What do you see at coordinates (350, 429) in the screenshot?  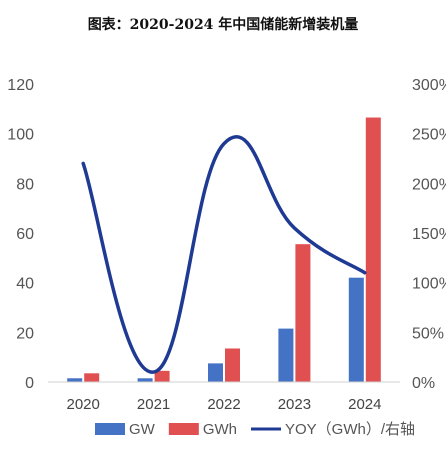 I see `legend-label: YOY（GWh）/右轴` at bounding box center [350, 429].